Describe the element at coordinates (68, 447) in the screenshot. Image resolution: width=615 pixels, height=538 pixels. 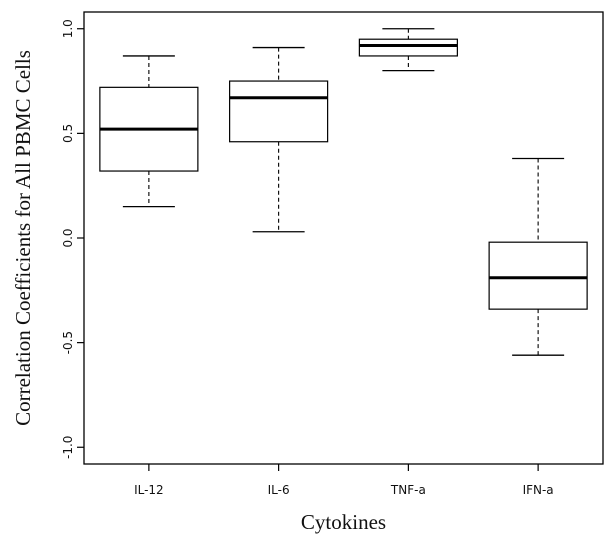
I see `y-tick-label: -1.0` at that location.